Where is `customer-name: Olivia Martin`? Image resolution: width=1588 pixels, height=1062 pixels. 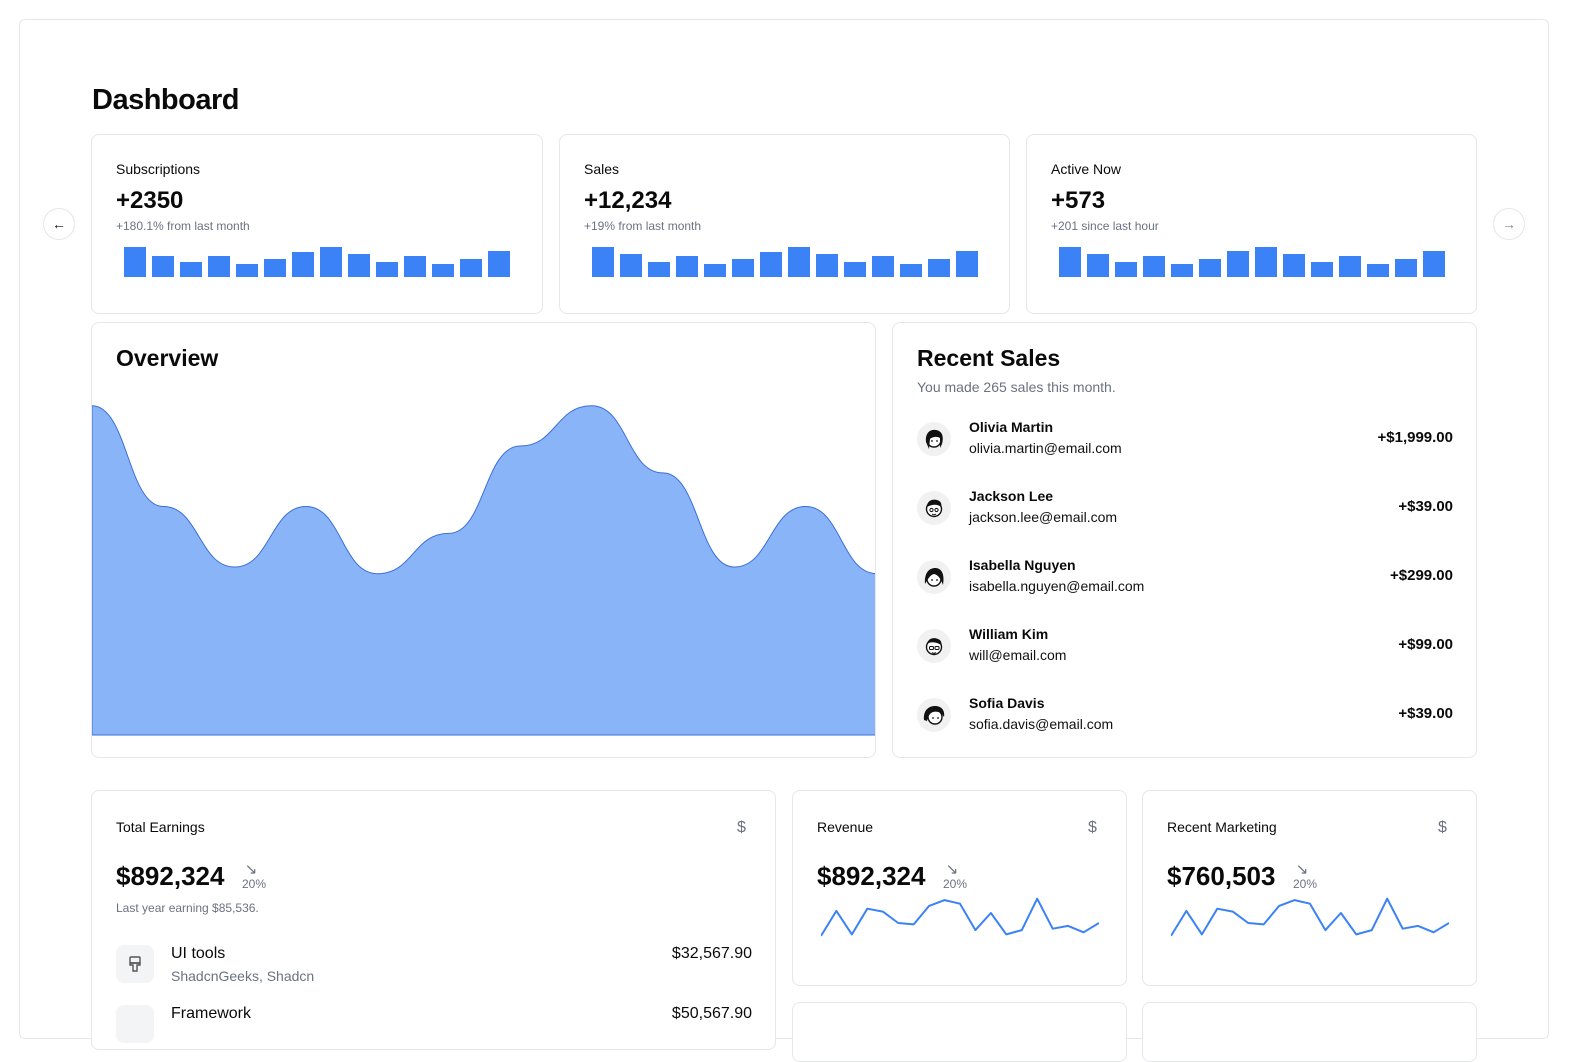
customer-name: Olivia Martin is located at coordinates (1011, 427).